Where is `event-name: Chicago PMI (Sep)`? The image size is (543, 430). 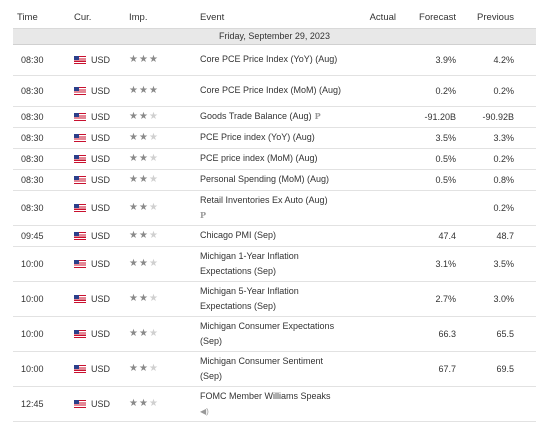
event-name: Chicago PMI (Sep) is located at coordinates (273, 236).